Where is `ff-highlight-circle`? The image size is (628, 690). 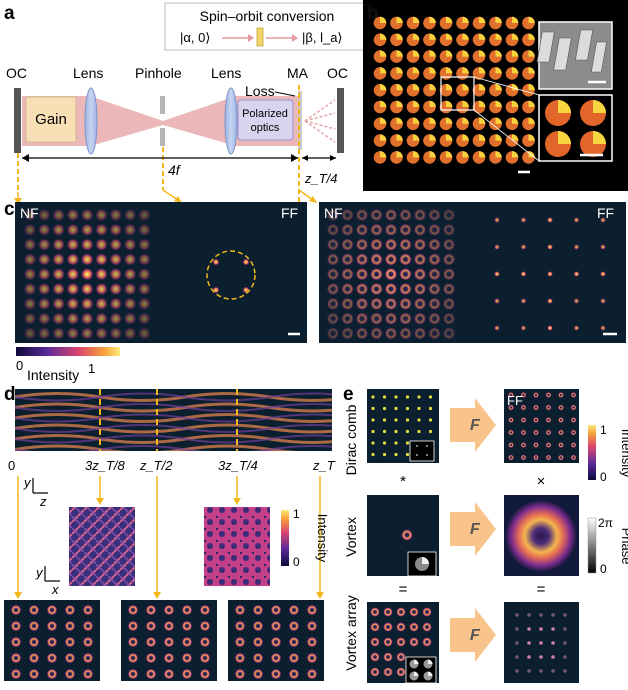
ff-highlight-circle is located at coordinates (231, 275).